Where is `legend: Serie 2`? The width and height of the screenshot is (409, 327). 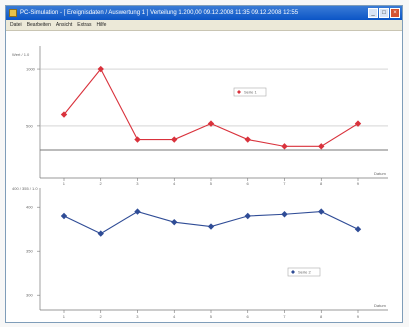 legend: Serie 2 is located at coordinates (304, 272).